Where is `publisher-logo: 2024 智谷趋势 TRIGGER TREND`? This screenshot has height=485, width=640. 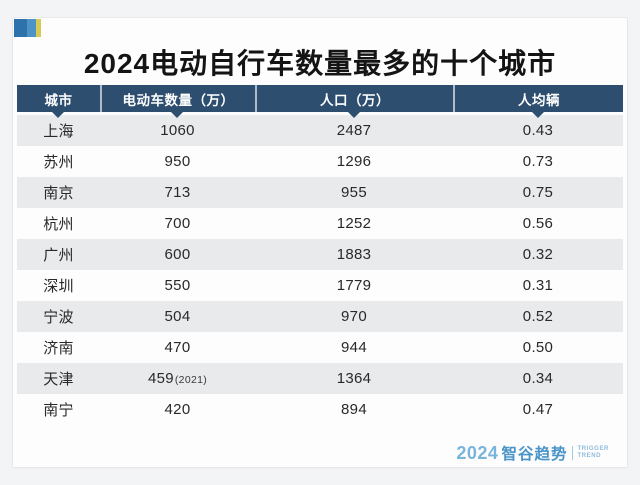
publisher-logo: 2024 智谷趋势 TRIGGER TREND is located at coordinates (532, 453).